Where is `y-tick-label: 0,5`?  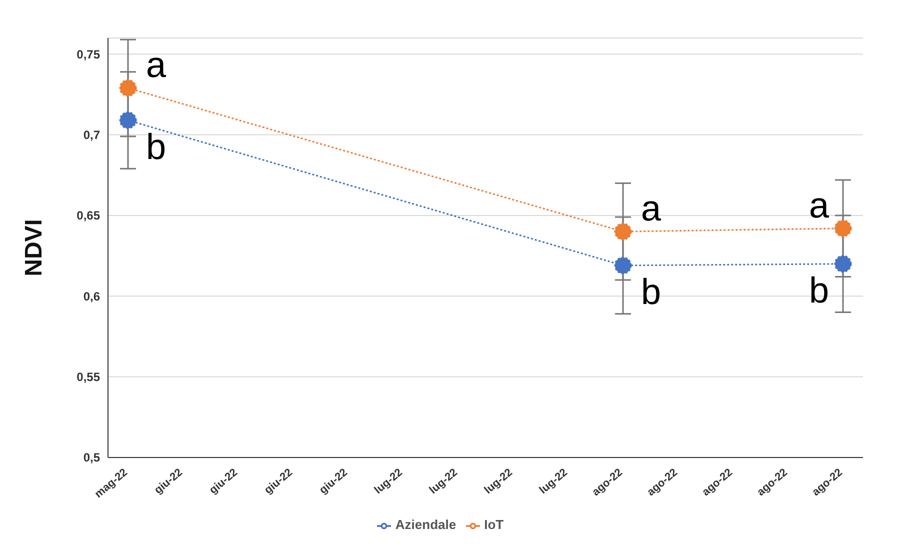 y-tick-label: 0,5 is located at coordinates (91, 457).